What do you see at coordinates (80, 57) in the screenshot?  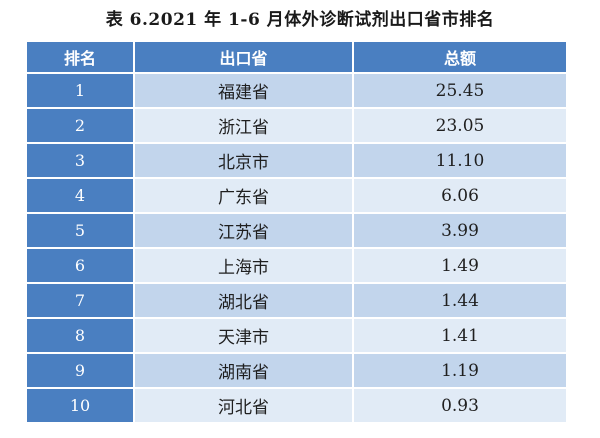 I see `column-header-rank: 排名` at bounding box center [80, 57].